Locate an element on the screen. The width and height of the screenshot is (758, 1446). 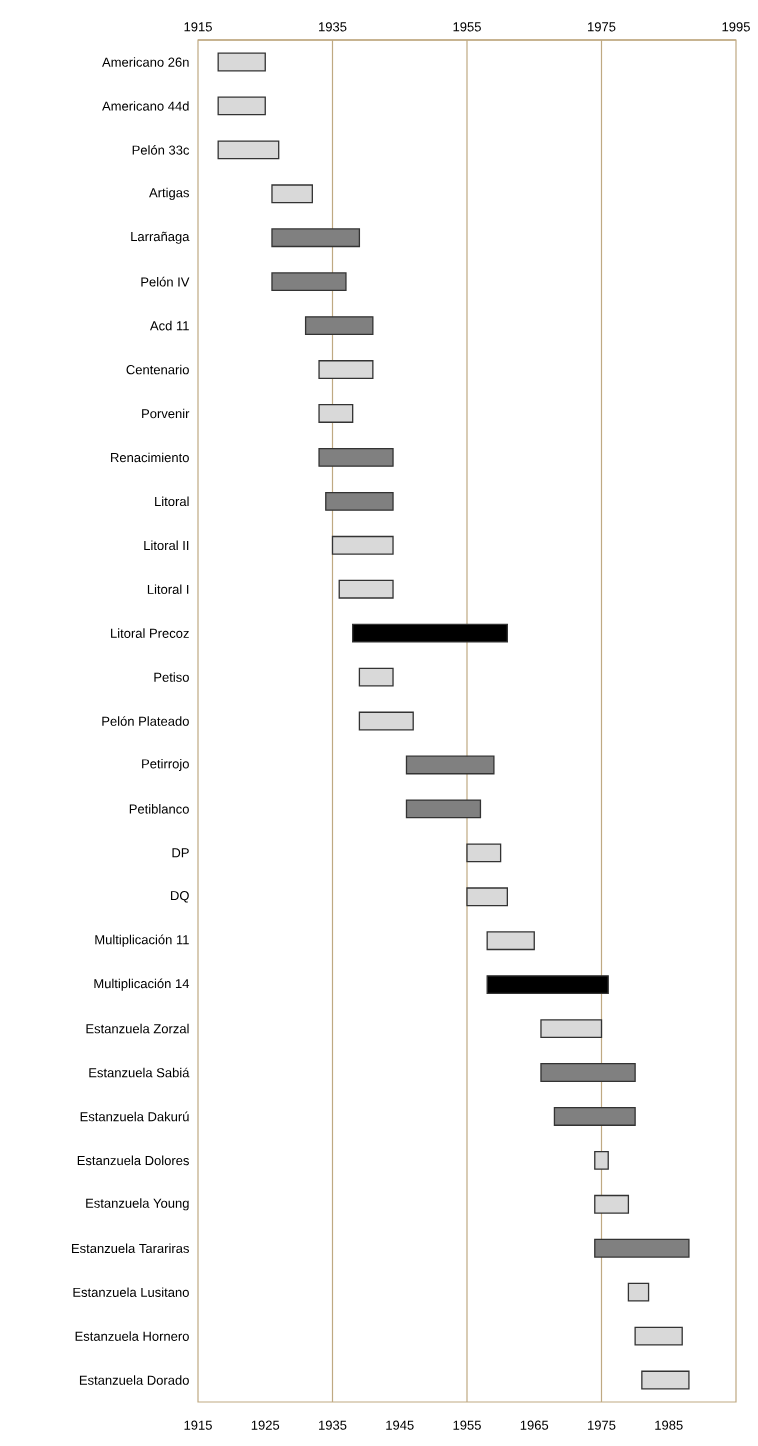
y-tick-label: DP is located at coordinates (180, 853).